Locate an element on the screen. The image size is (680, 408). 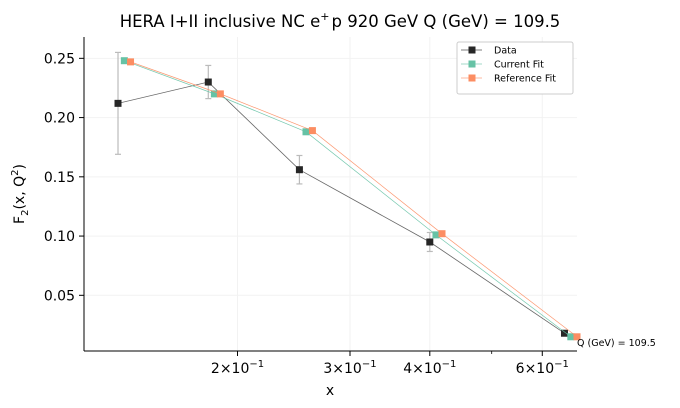
legend: Data Current Fit Reference Fit is located at coordinates (515, 68).